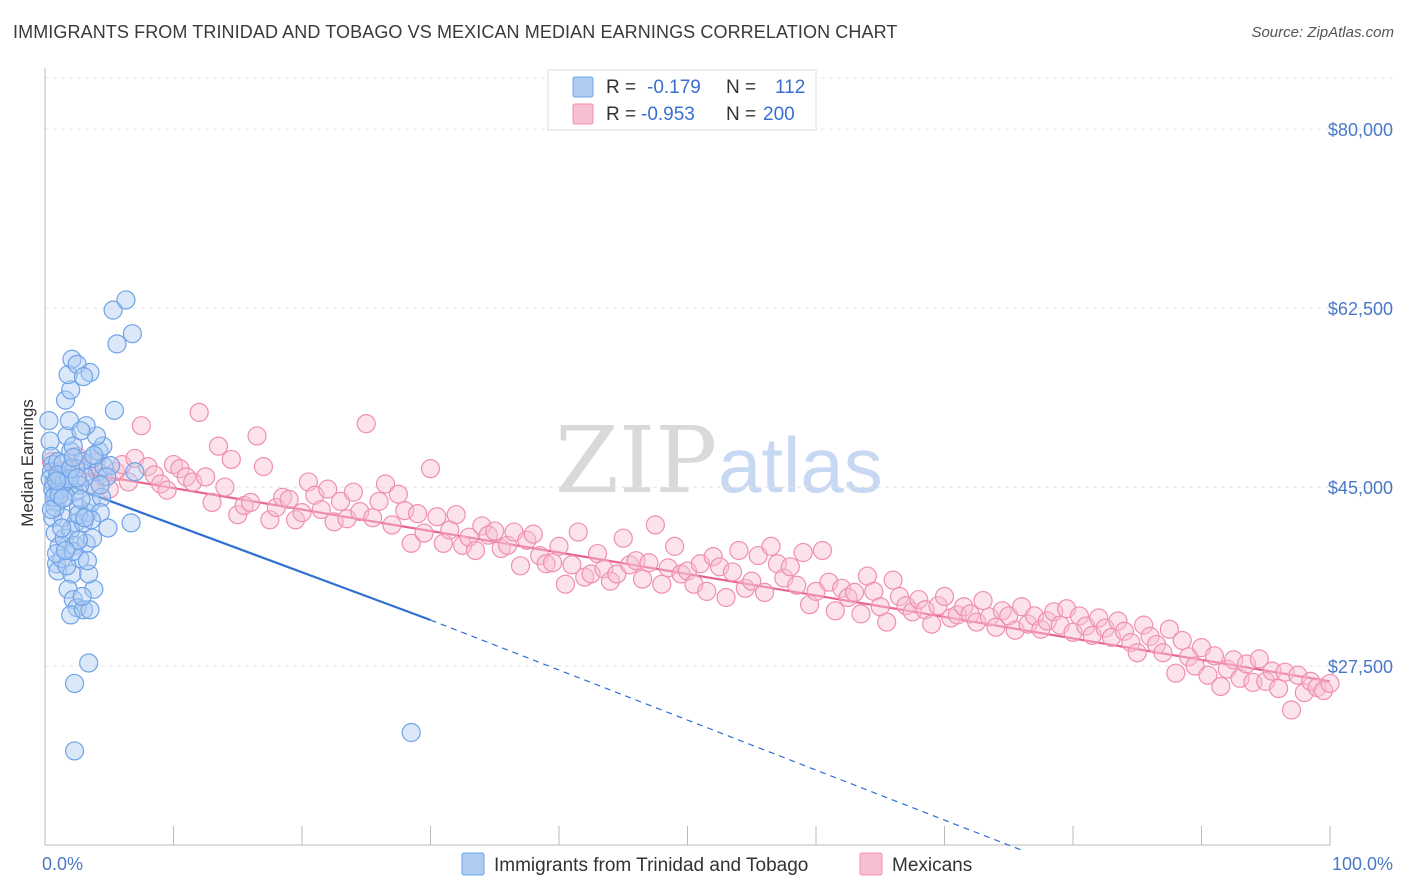  What do you see at coordinates (726, 735) in the screenshot?
I see `trinidad-trend-extension` at bounding box center [726, 735].